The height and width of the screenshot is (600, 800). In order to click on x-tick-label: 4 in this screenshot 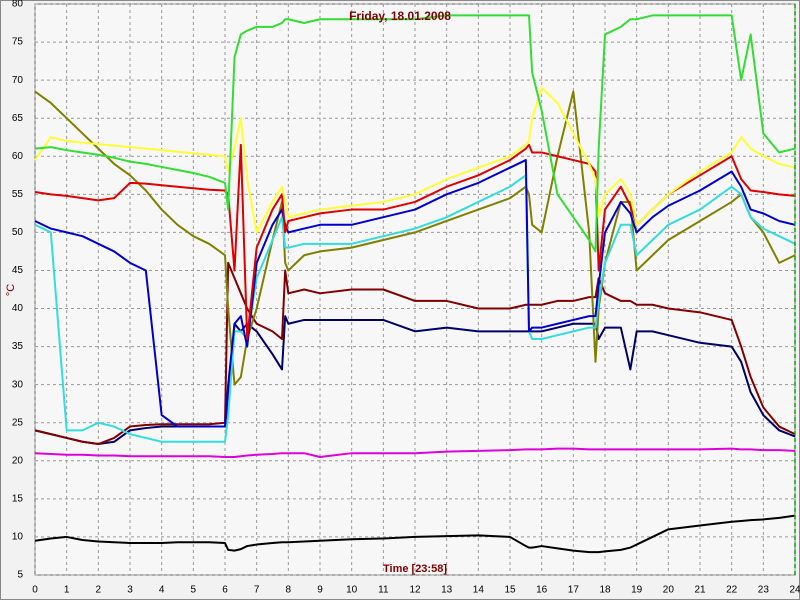, I will do `click(162, 590)`.